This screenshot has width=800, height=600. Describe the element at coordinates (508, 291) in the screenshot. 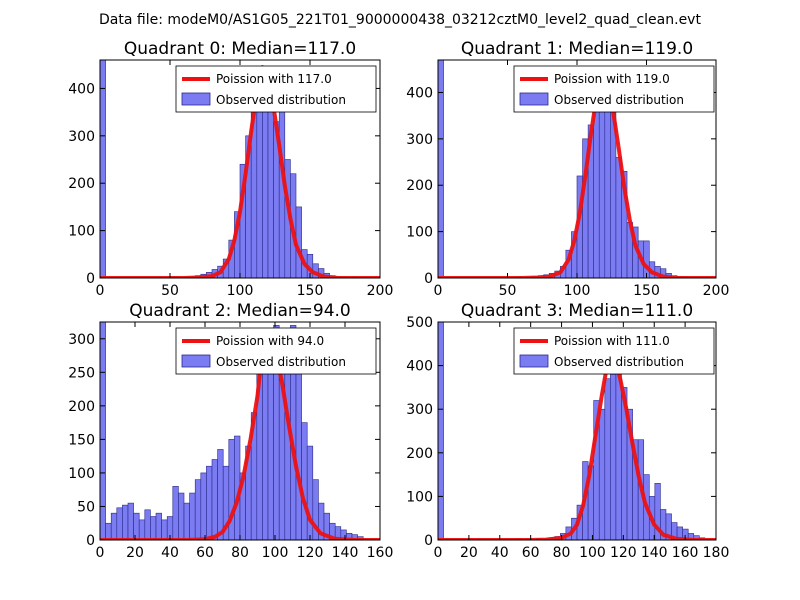

I see `x-tick-label: 50` at that location.